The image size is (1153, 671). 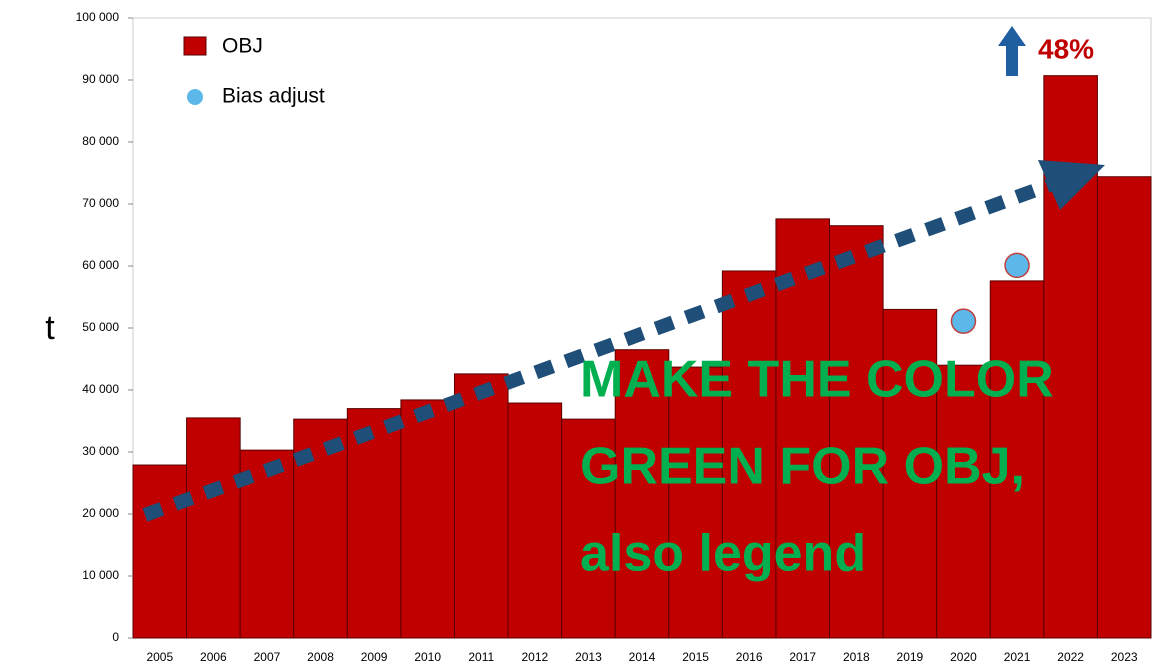 What do you see at coordinates (374, 657) in the screenshot?
I see `x-tick-label: 2009` at bounding box center [374, 657].